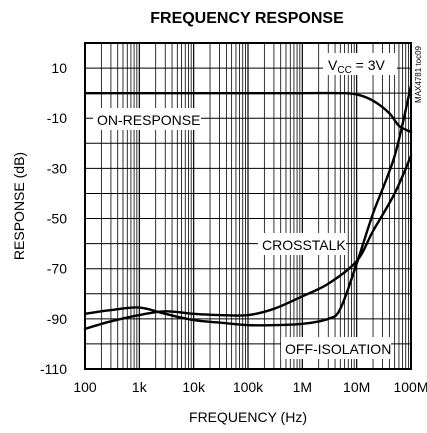 The height and width of the screenshot is (433, 427). I want to click on y-tick-label: -10, so click(57, 118).